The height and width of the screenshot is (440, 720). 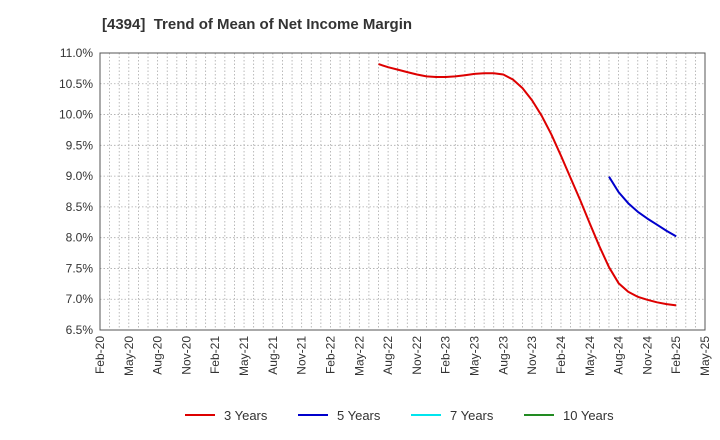 I want to click on legend-label-10-years: 10 Years, so click(x=588, y=415).